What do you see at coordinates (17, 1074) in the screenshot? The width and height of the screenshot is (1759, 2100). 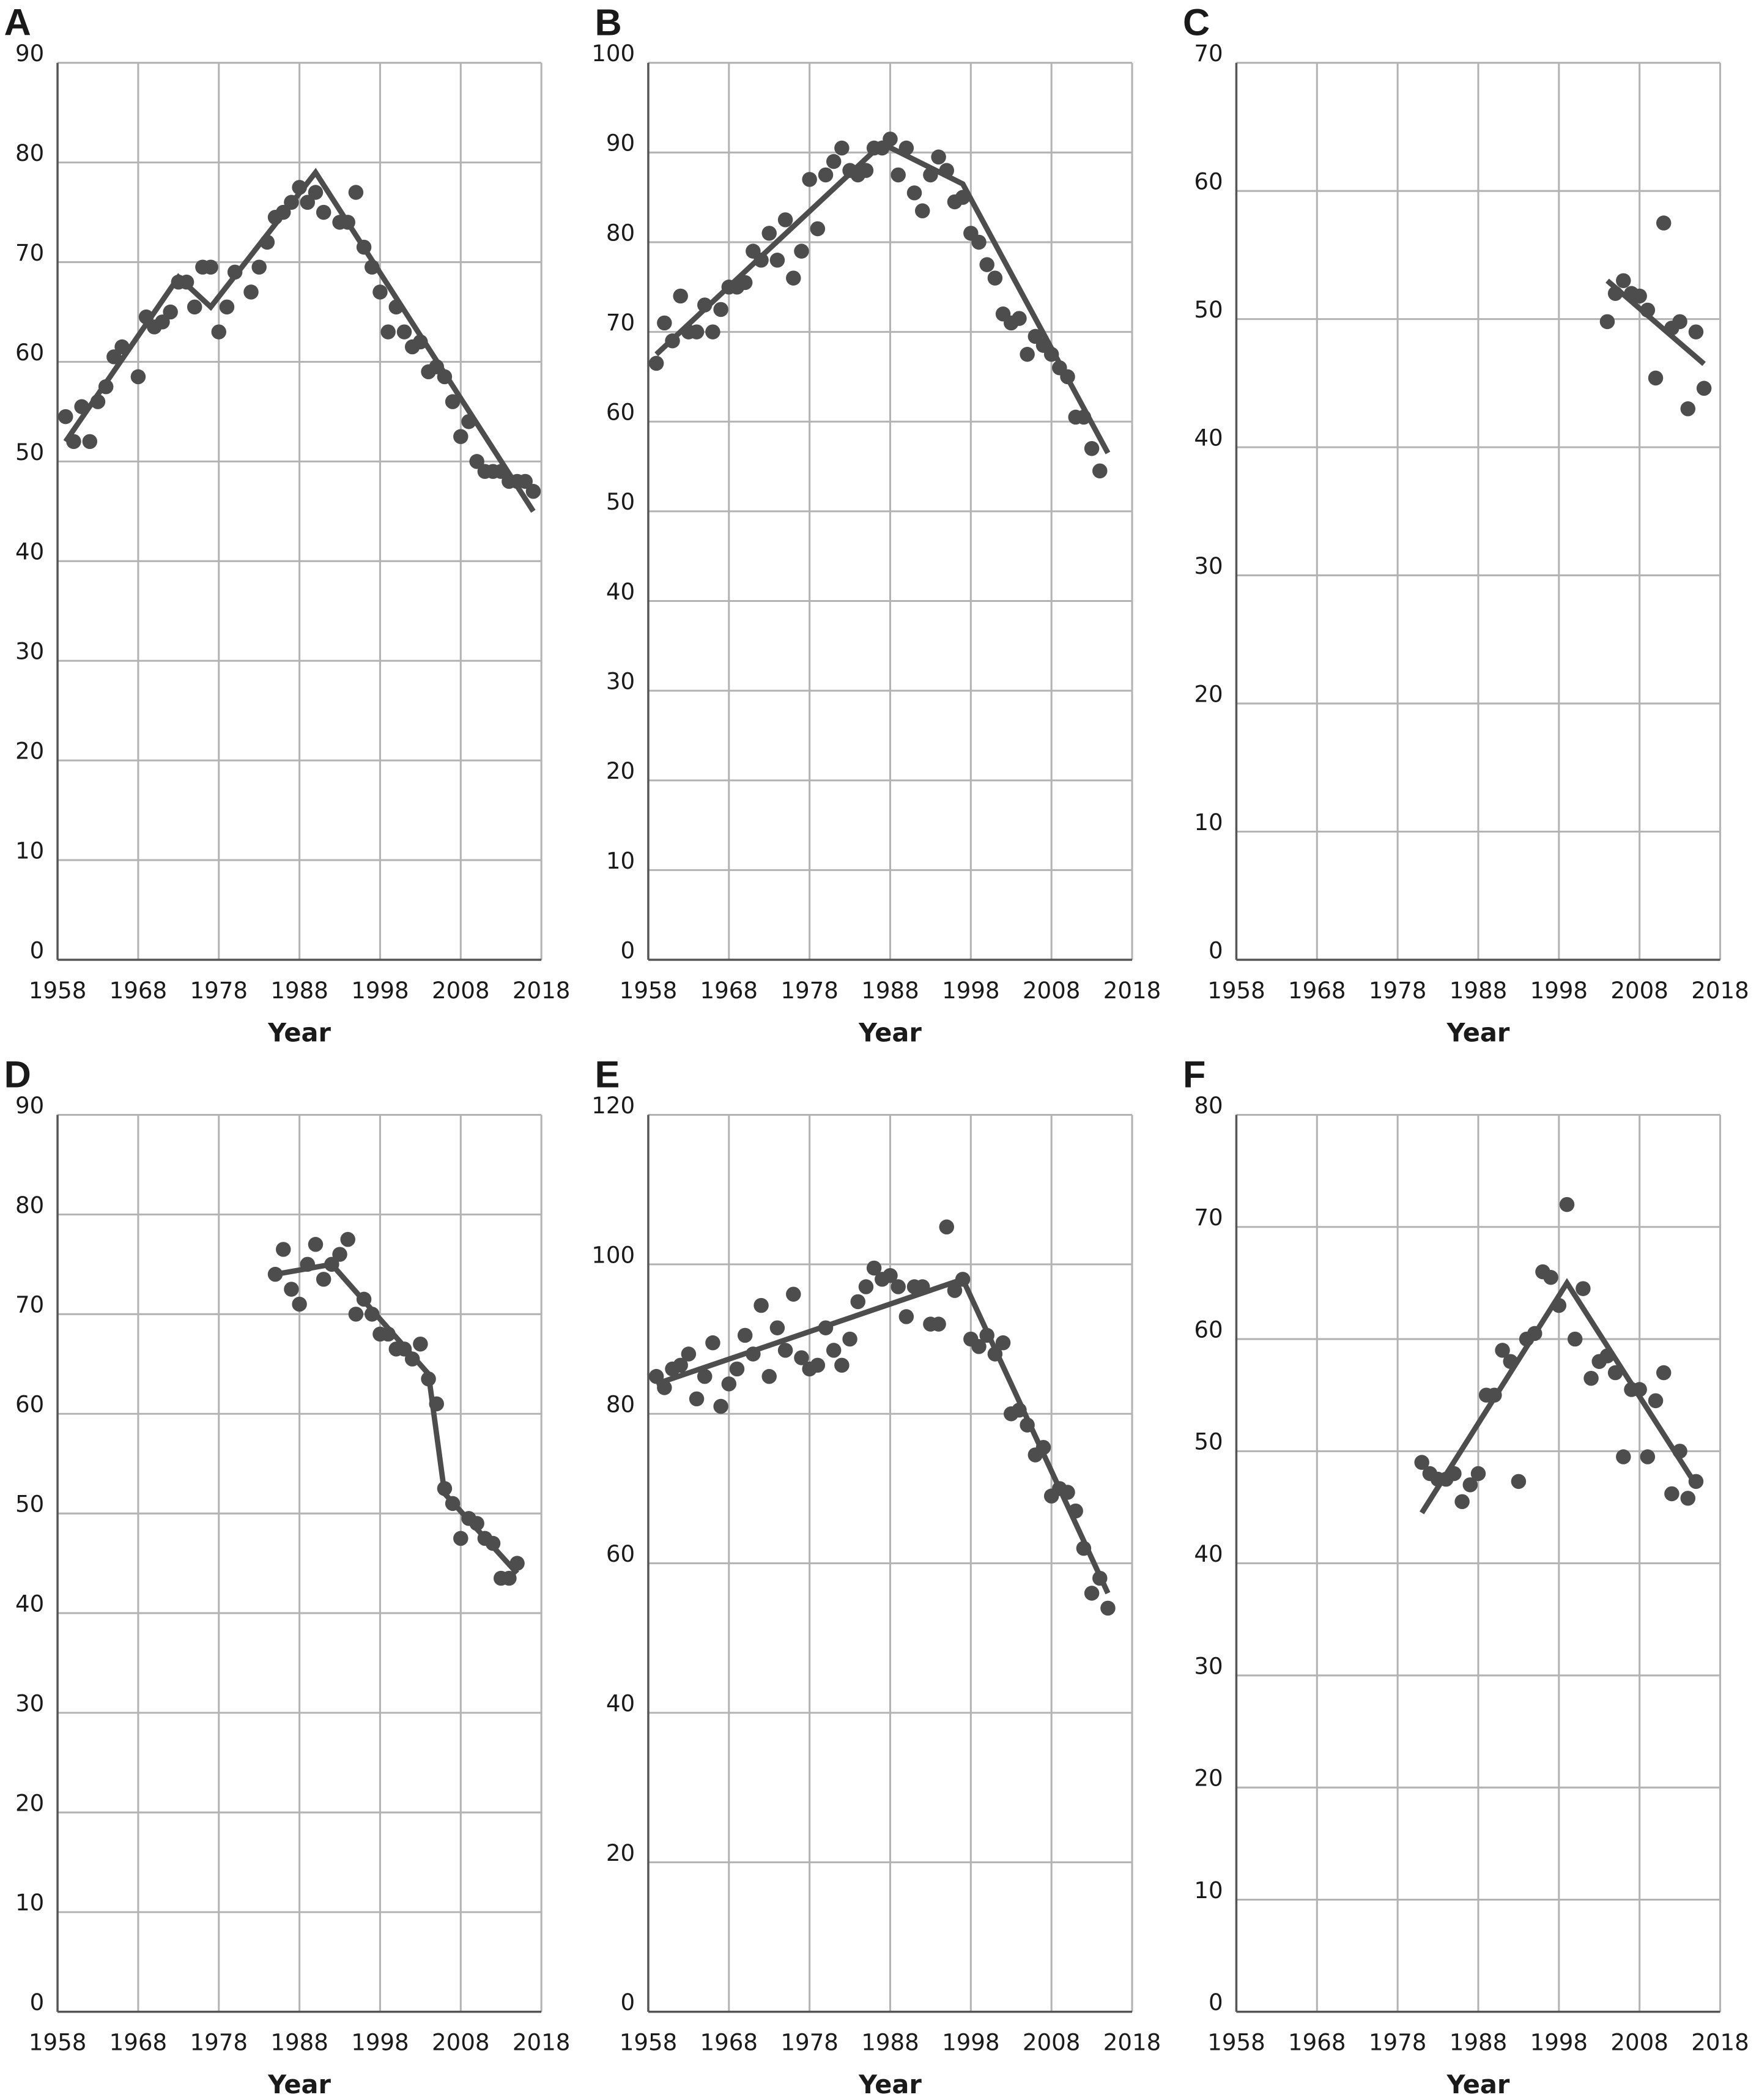 I see `panel-title: D` at bounding box center [17, 1074].